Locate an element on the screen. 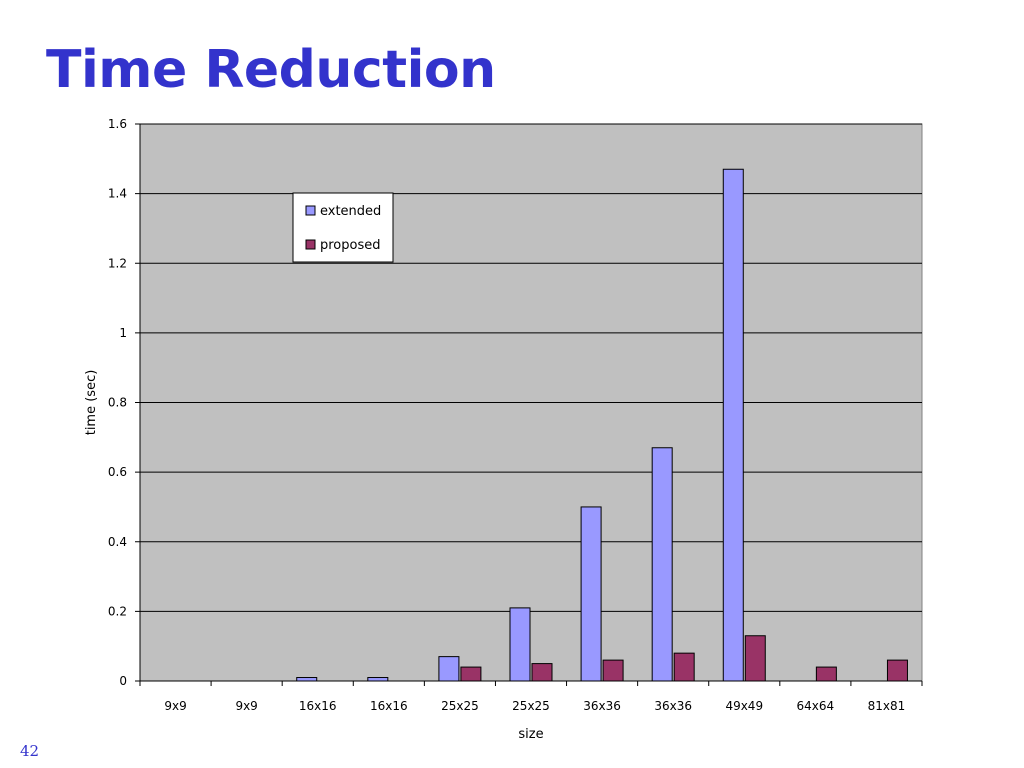 Image resolution: width=1024 pixels, height=768 pixels. legend-box is located at coordinates (343, 227).